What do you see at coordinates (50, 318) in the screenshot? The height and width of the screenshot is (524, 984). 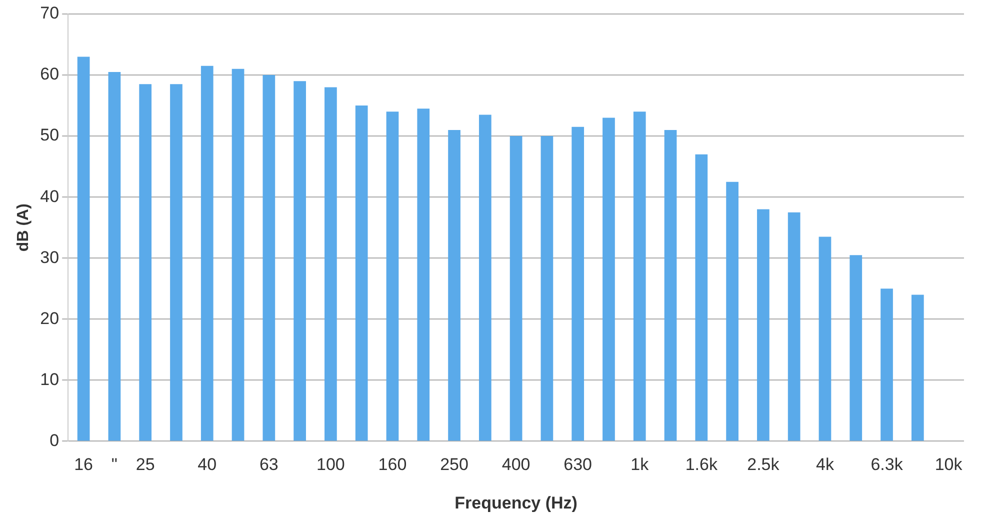 I see `y-tick-label: 20` at bounding box center [50, 318].